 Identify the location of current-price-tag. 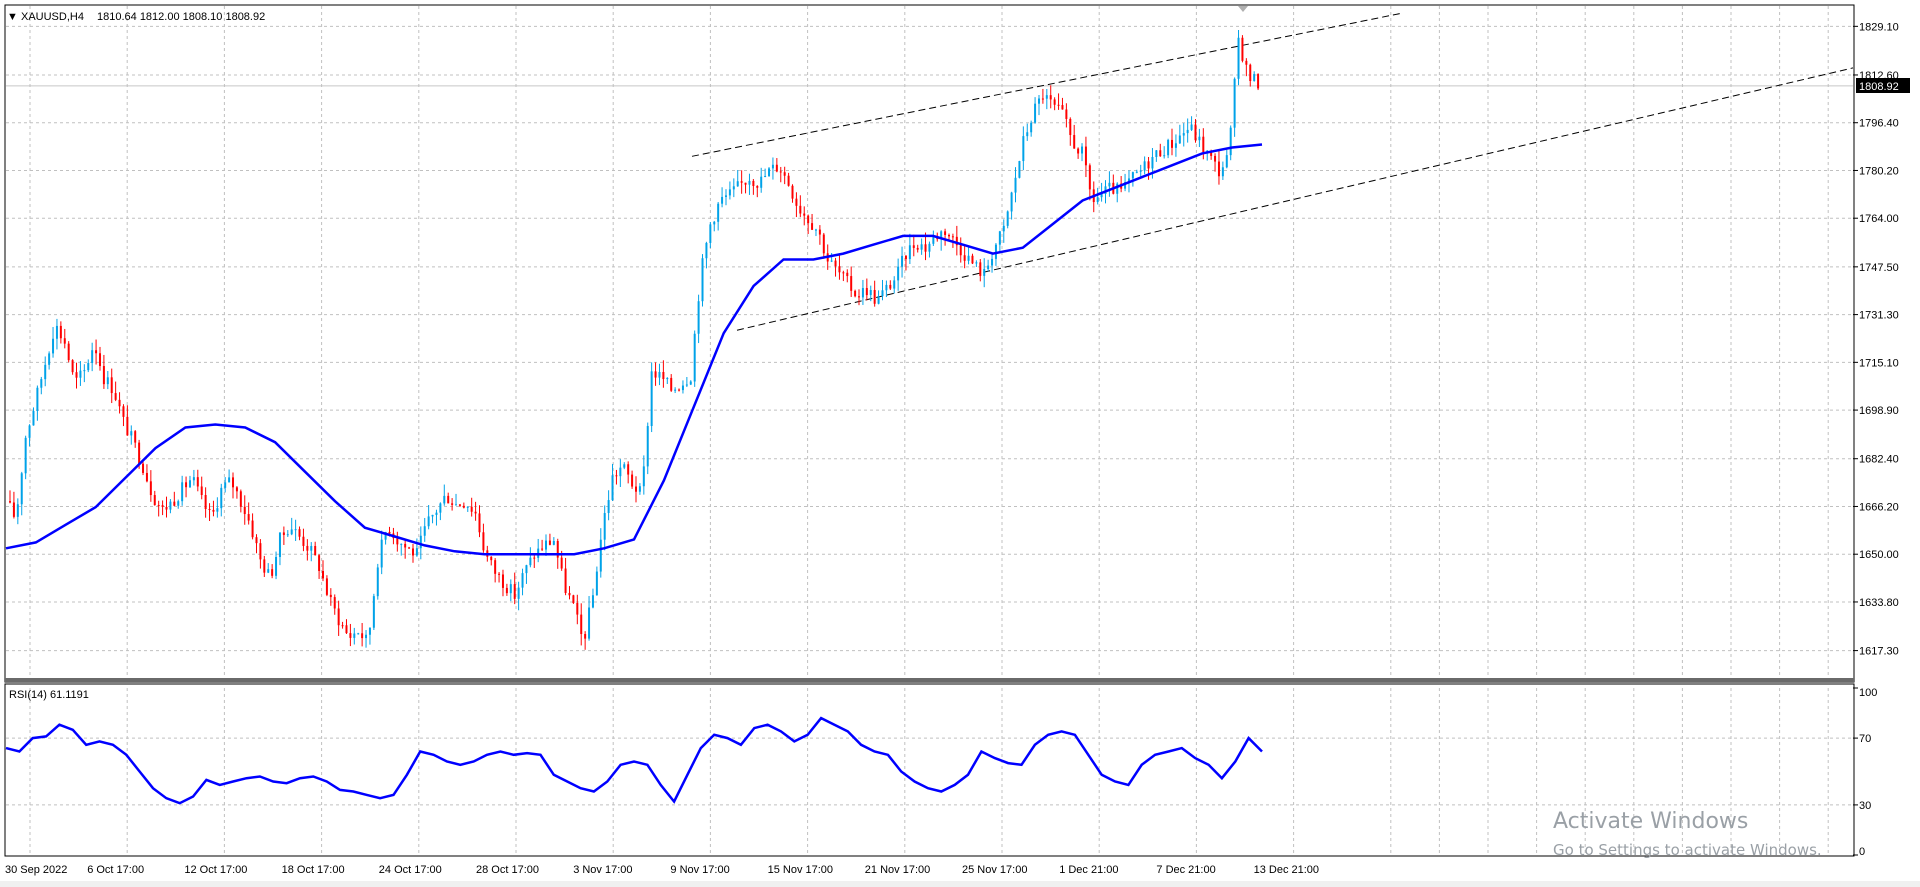
(1883, 85).